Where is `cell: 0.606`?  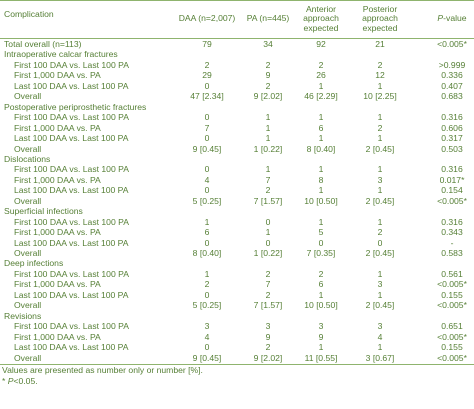 cell: 0.606 is located at coordinates (452, 127).